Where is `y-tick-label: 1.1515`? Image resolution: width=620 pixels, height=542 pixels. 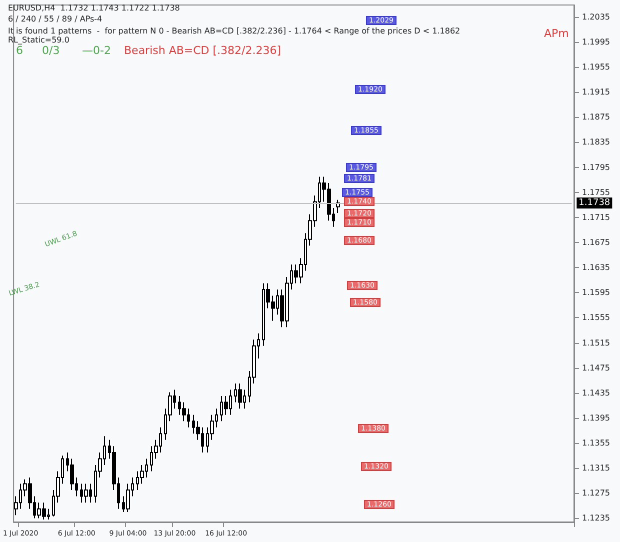 y-tick-label: 1.1515 is located at coordinates (596, 343).